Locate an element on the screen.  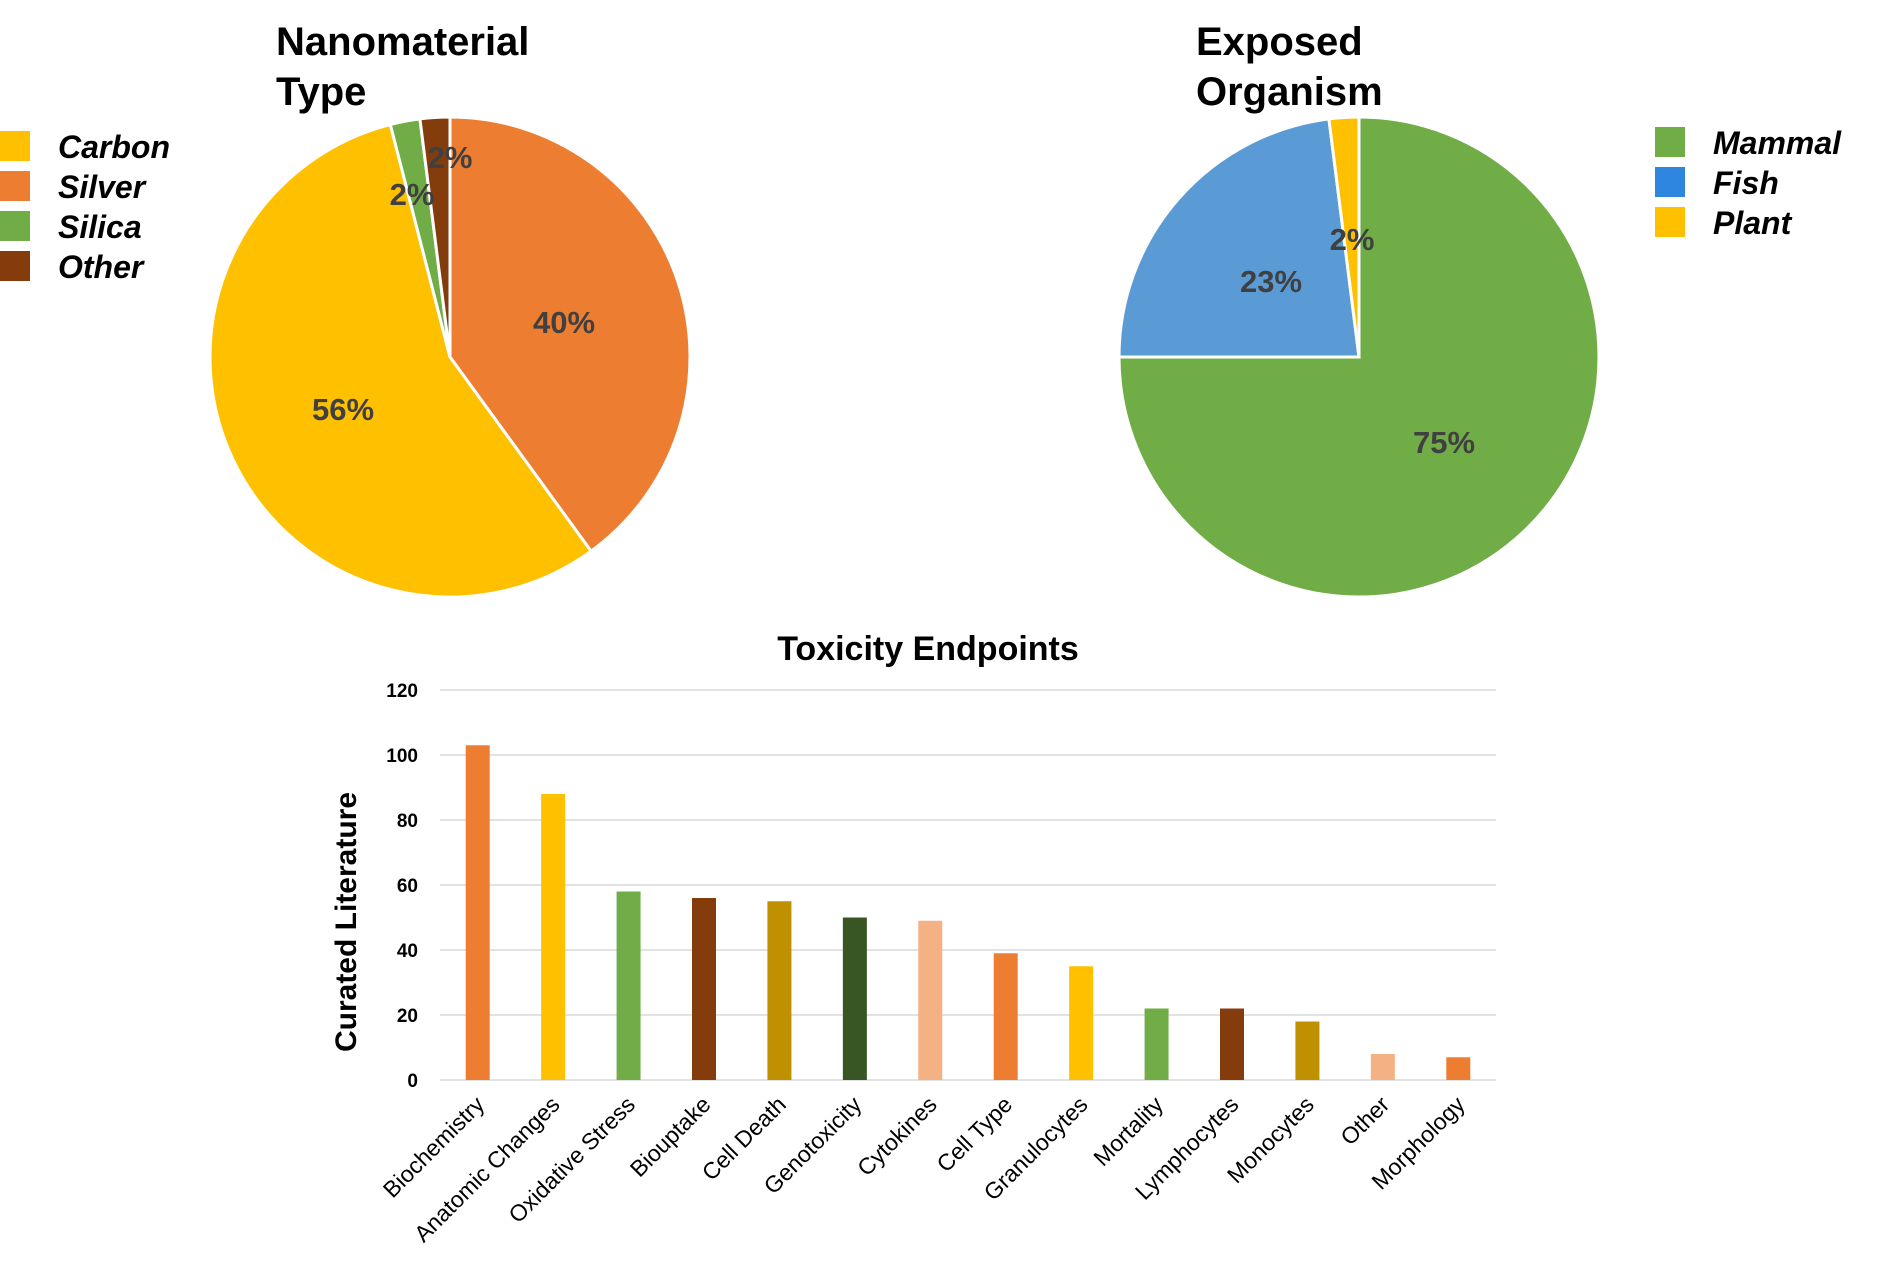
y-tick-label-20: 20 is located at coordinates (407, 1016).